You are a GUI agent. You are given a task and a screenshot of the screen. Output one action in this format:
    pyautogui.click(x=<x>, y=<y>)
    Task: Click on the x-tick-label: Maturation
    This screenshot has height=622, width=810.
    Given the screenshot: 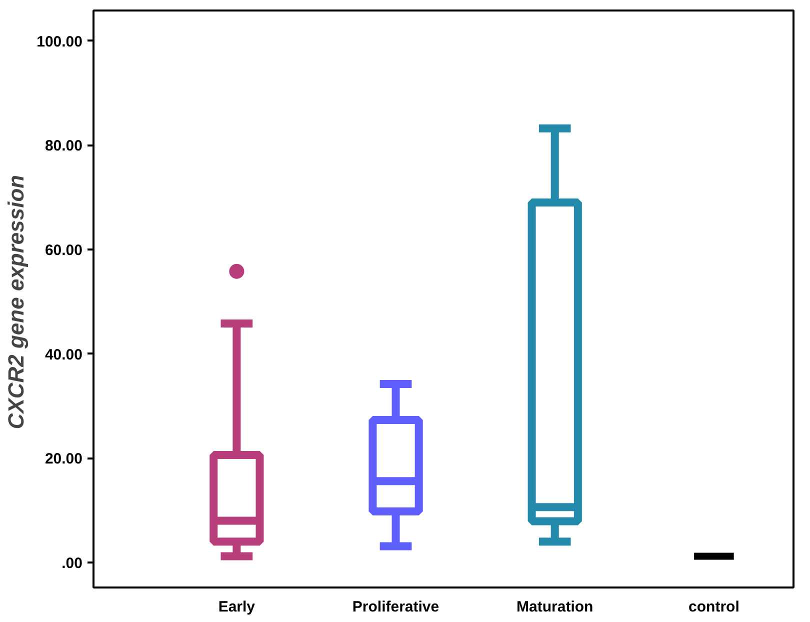 What is the action you would take?
    pyautogui.click(x=555, y=607)
    